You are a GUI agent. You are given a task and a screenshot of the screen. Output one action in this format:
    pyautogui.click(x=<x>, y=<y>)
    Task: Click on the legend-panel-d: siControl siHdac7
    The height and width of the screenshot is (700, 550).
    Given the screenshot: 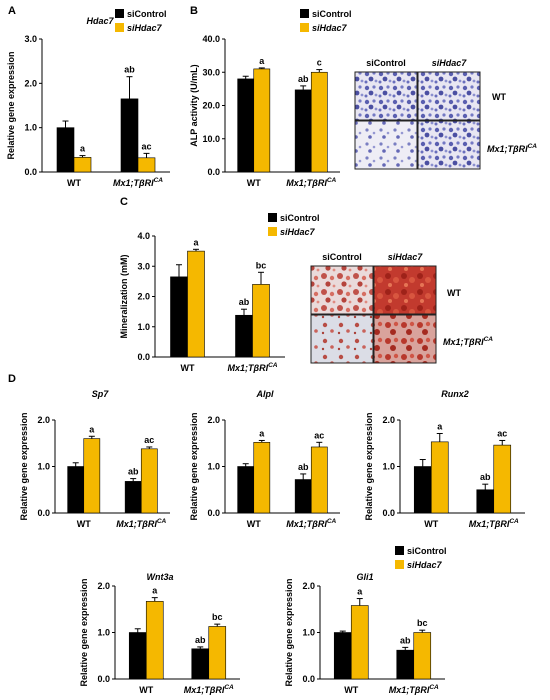 What is the action you would take?
    pyautogui.click(x=421, y=558)
    